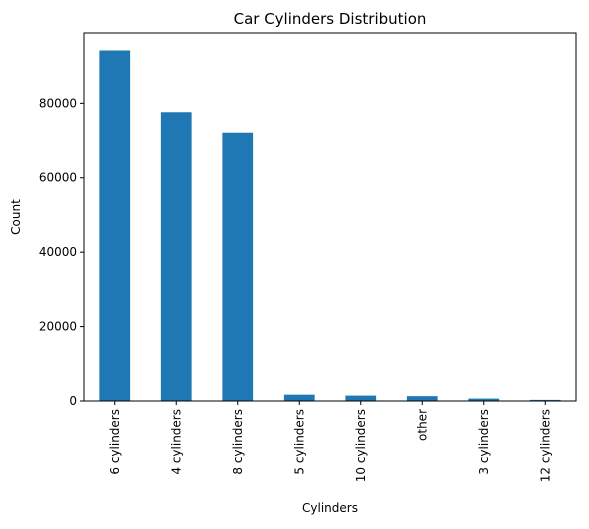 This screenshot has width=589, height=529. What do you see at coordinates (330, 19) in the screenshot?
I see `chart-title: Car Cylinders Distribution` at bounding box center [330, 19].